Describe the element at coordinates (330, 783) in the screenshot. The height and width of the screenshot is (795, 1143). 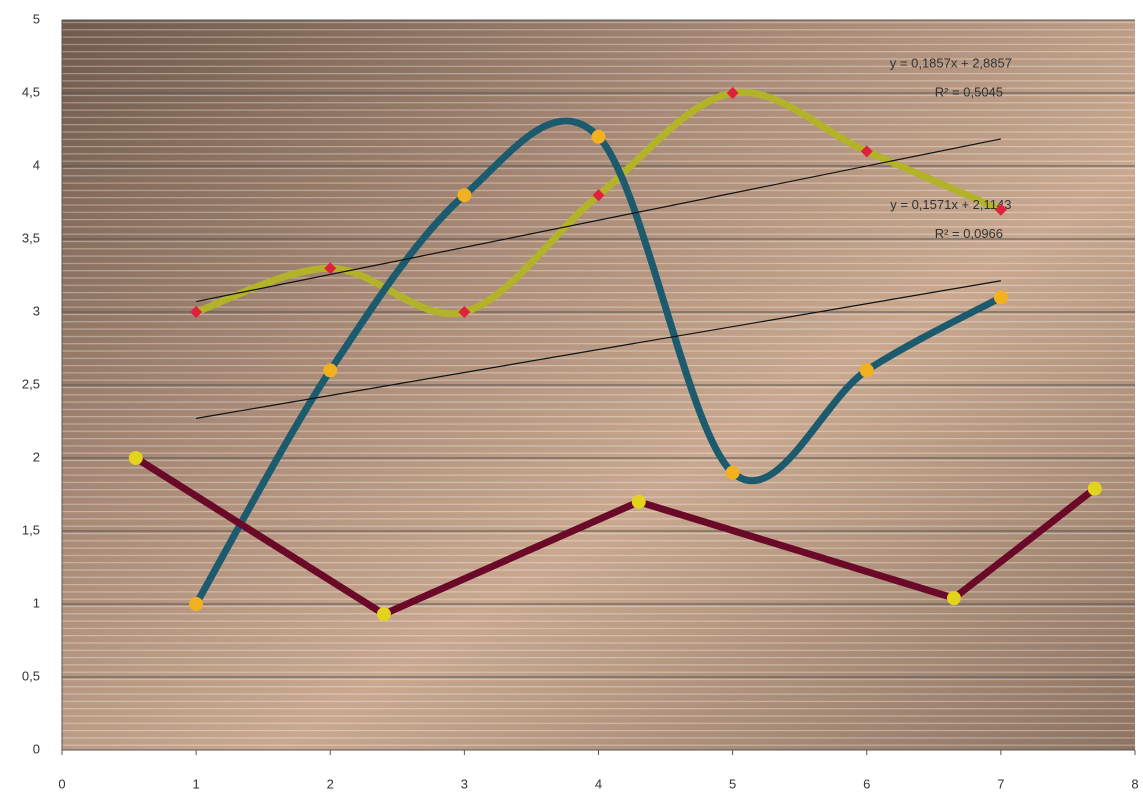
I see `x-tick-label: 2` at that location.